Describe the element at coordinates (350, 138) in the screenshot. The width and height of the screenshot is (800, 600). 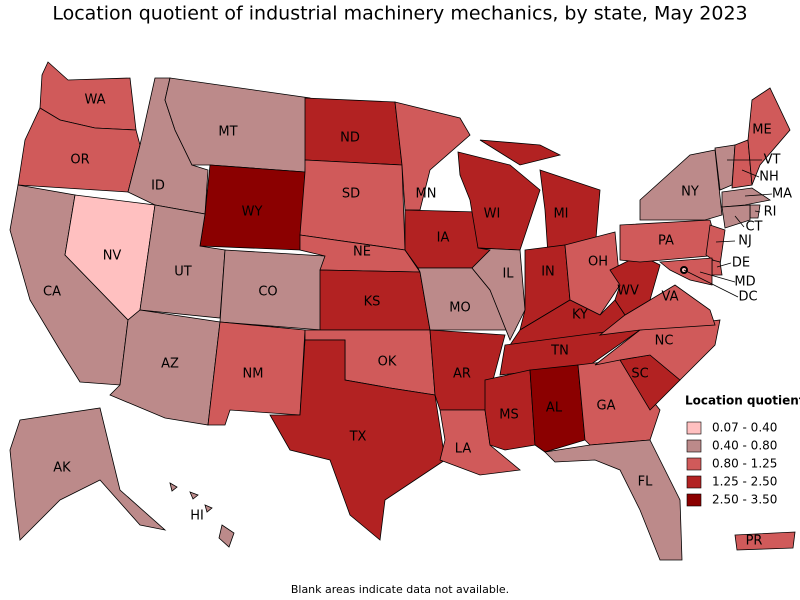
I see `state-label: ND` at that location.